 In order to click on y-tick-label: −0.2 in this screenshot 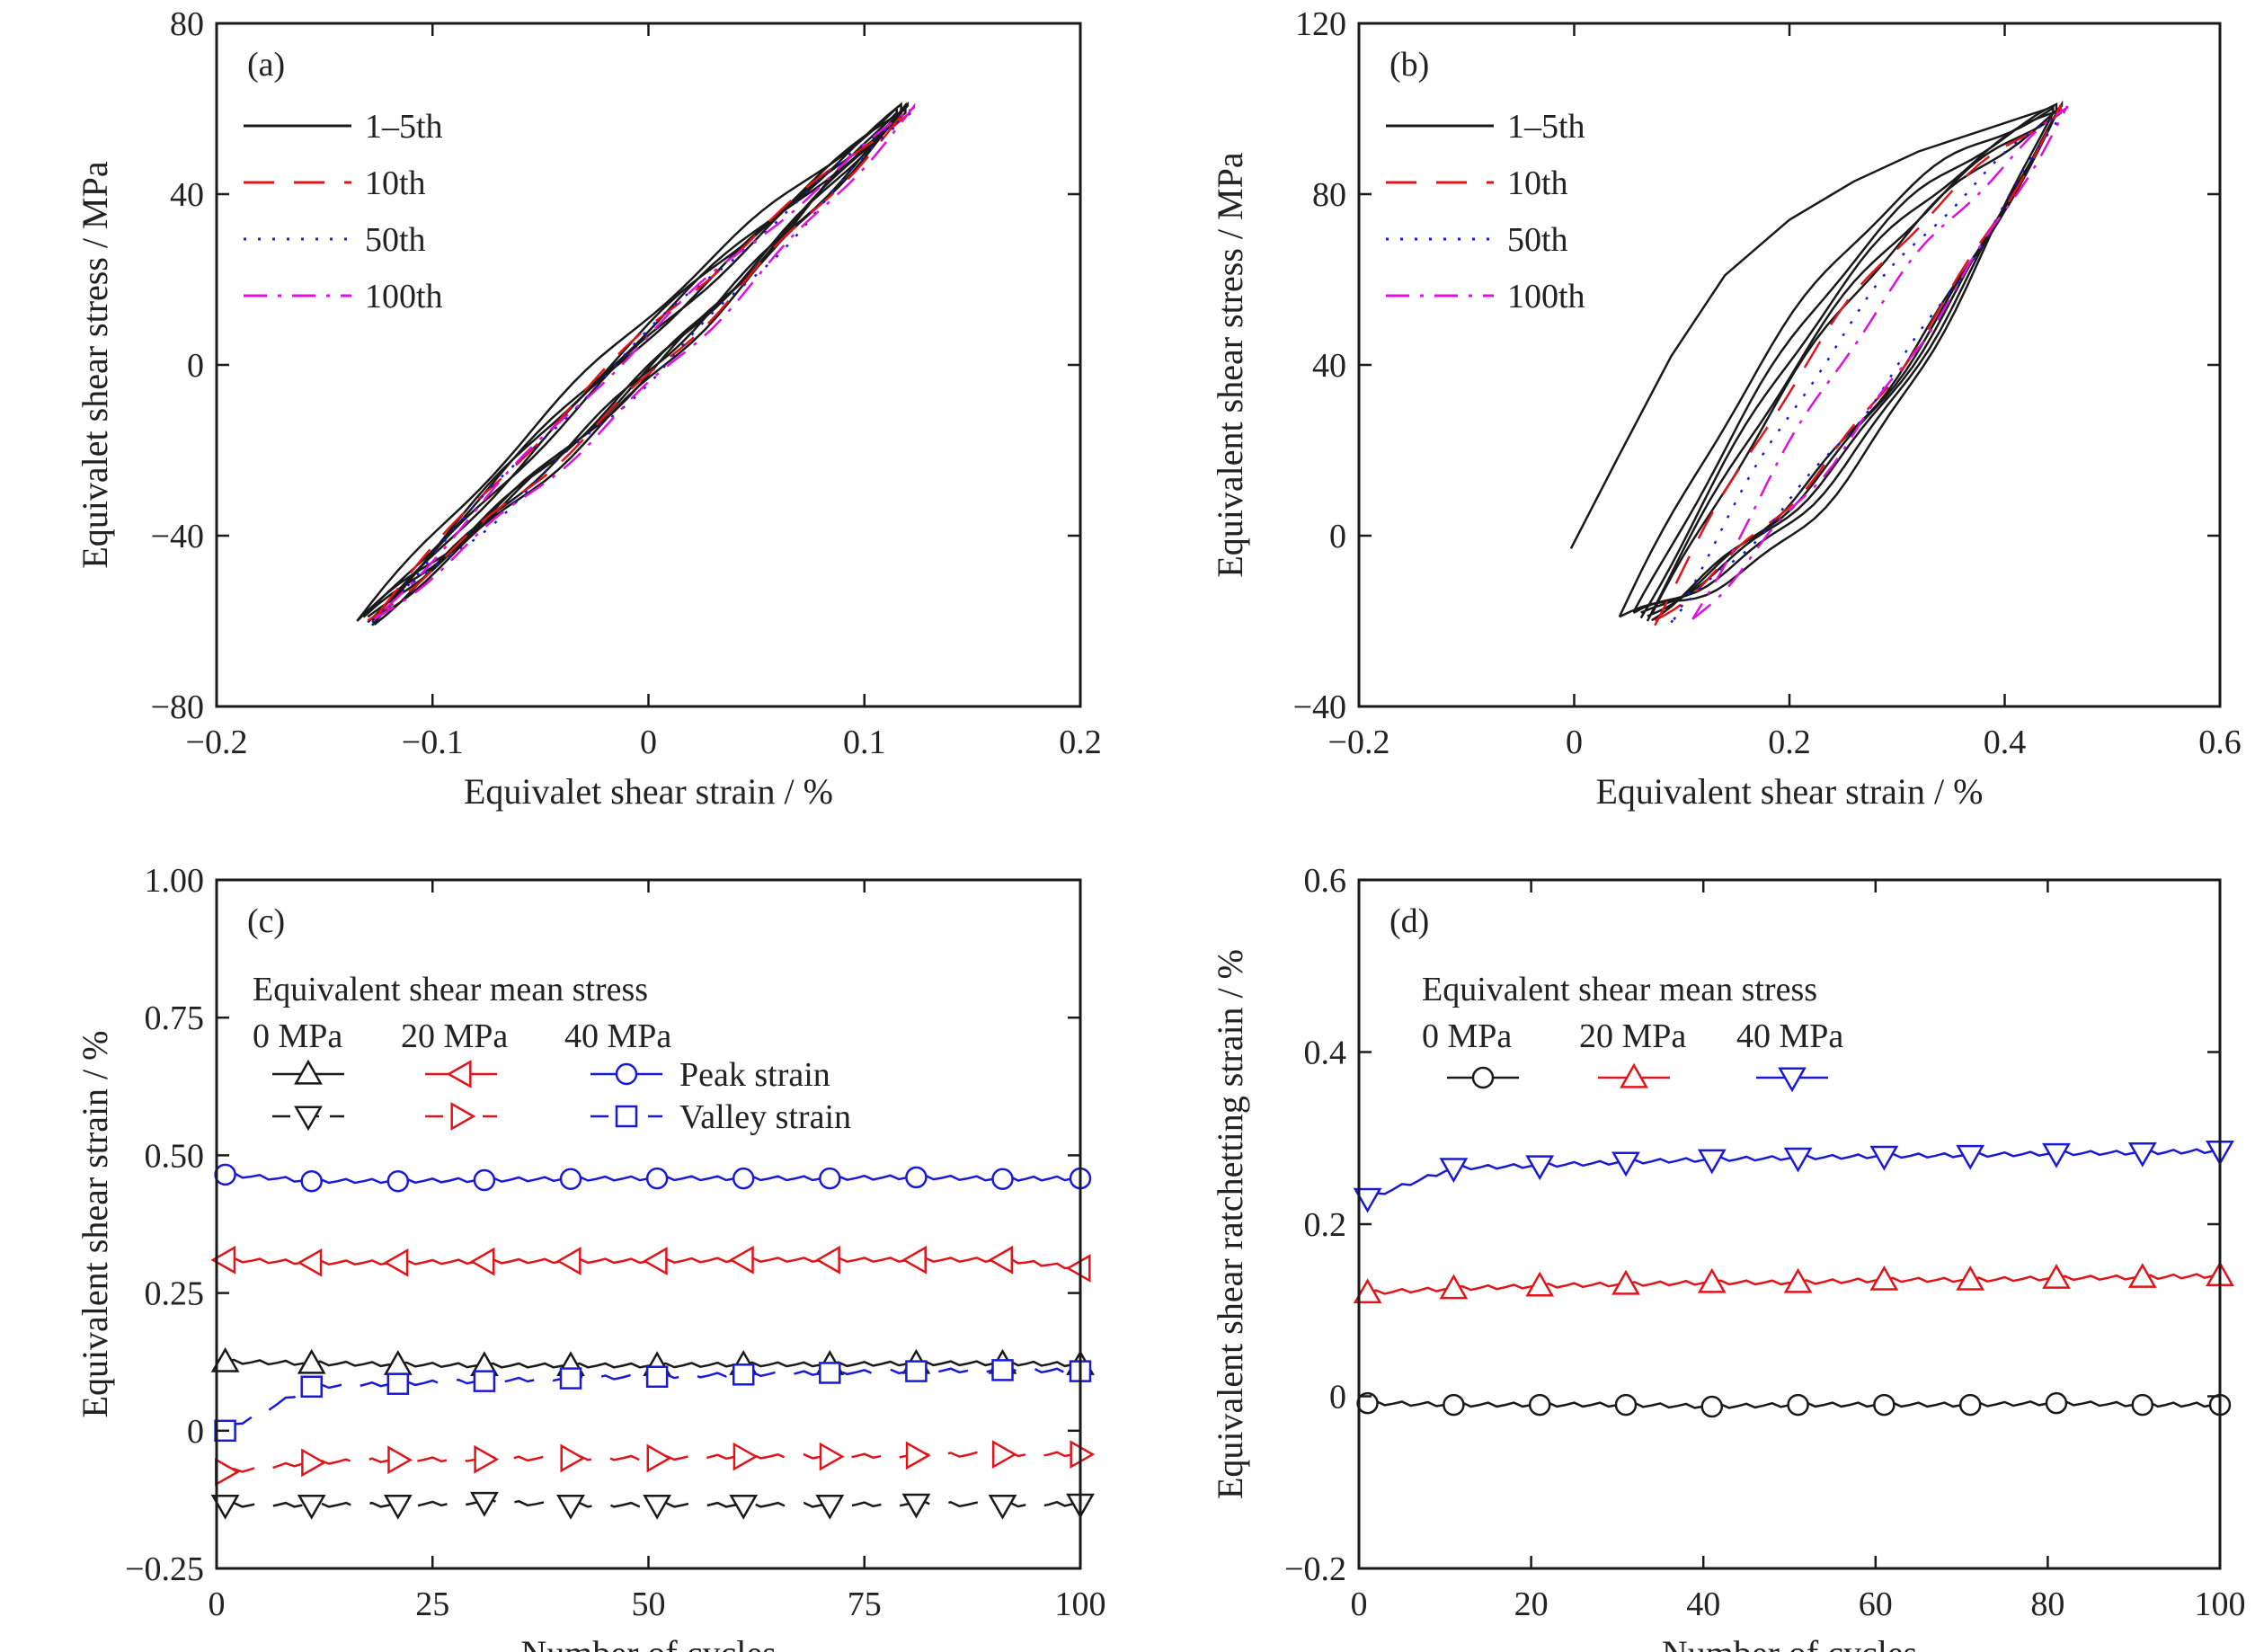, I will do `click(1315, 1569)`.